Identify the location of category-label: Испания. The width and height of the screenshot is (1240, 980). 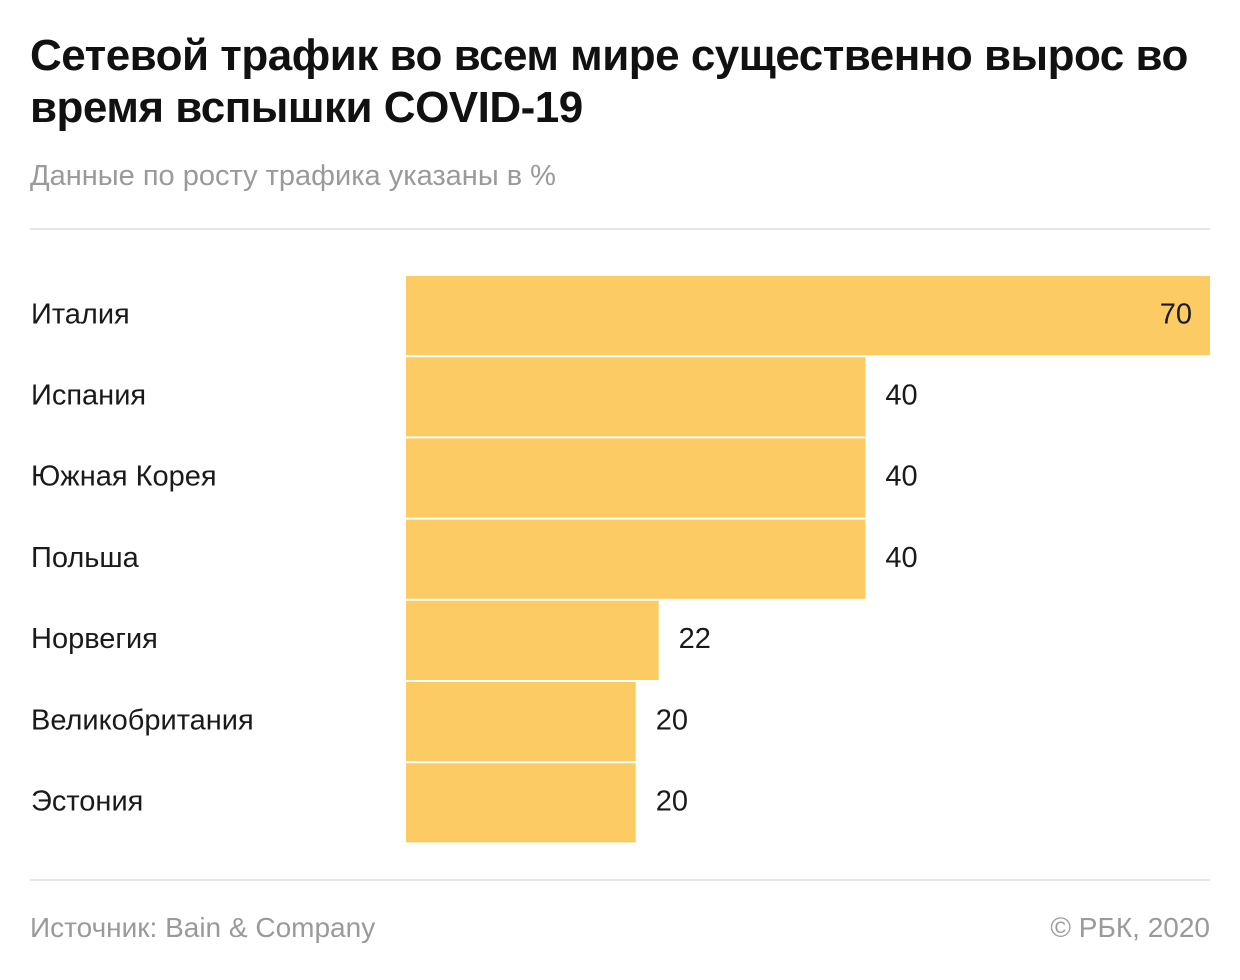
(88, 395).